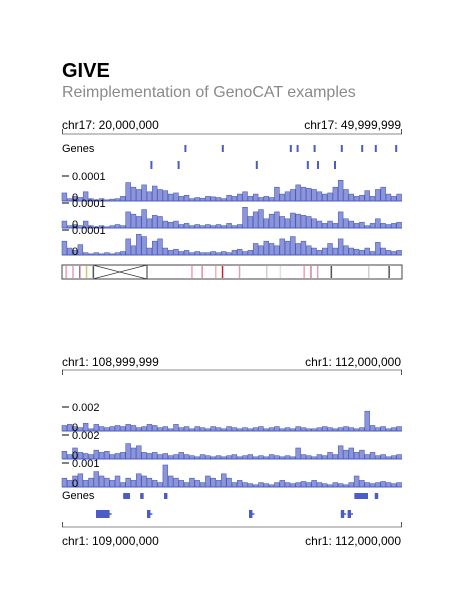 This screenshot has width=463, height=614. What do you see at coordinates (78, 496) in the screenshot?
I see `panel2-genes-label: Genes` at bounding box center [78, 496].